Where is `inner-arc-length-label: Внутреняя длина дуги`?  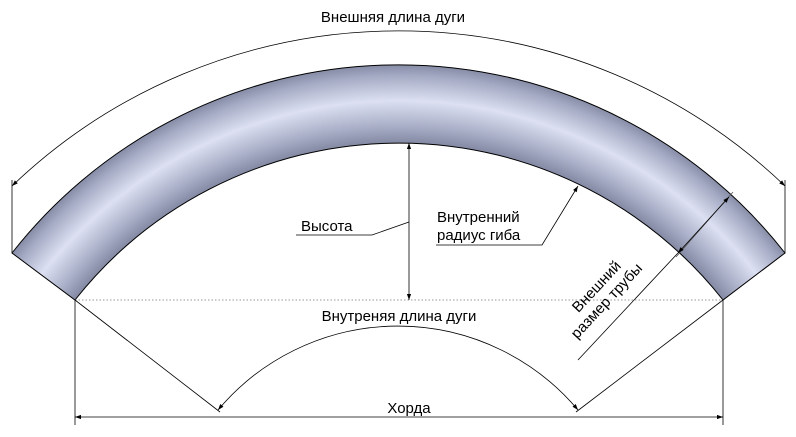 inner-arc-length-label: Внутреняя длина дуги is located at coordinates (399, 316).